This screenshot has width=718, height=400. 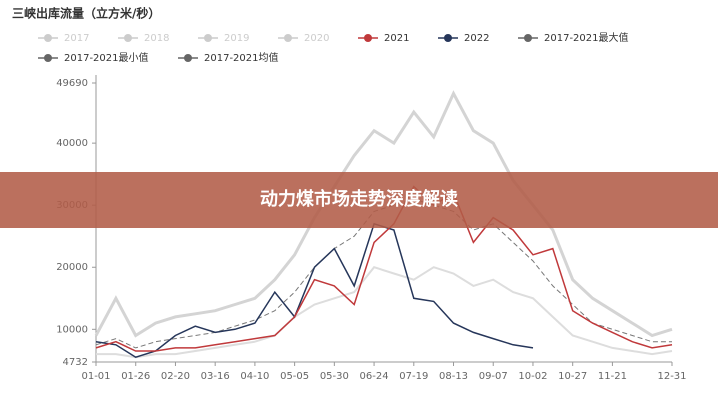 What do you see at coordinates (294, 376) in the screenshot?
I see `x-tick-label: 05-05` at bounding box center [294, 376].